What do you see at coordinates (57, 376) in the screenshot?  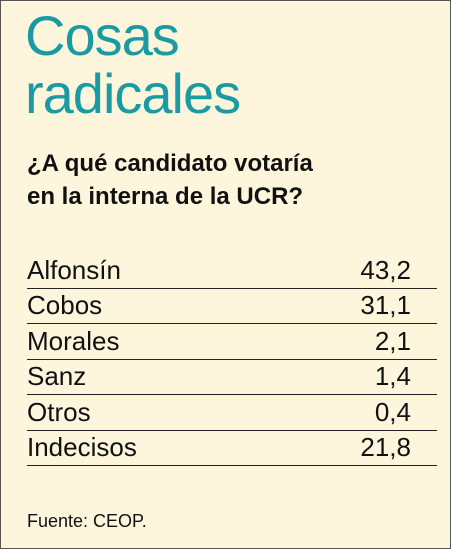 I see `candidate: Sanz` at bounding box center [57, 376].